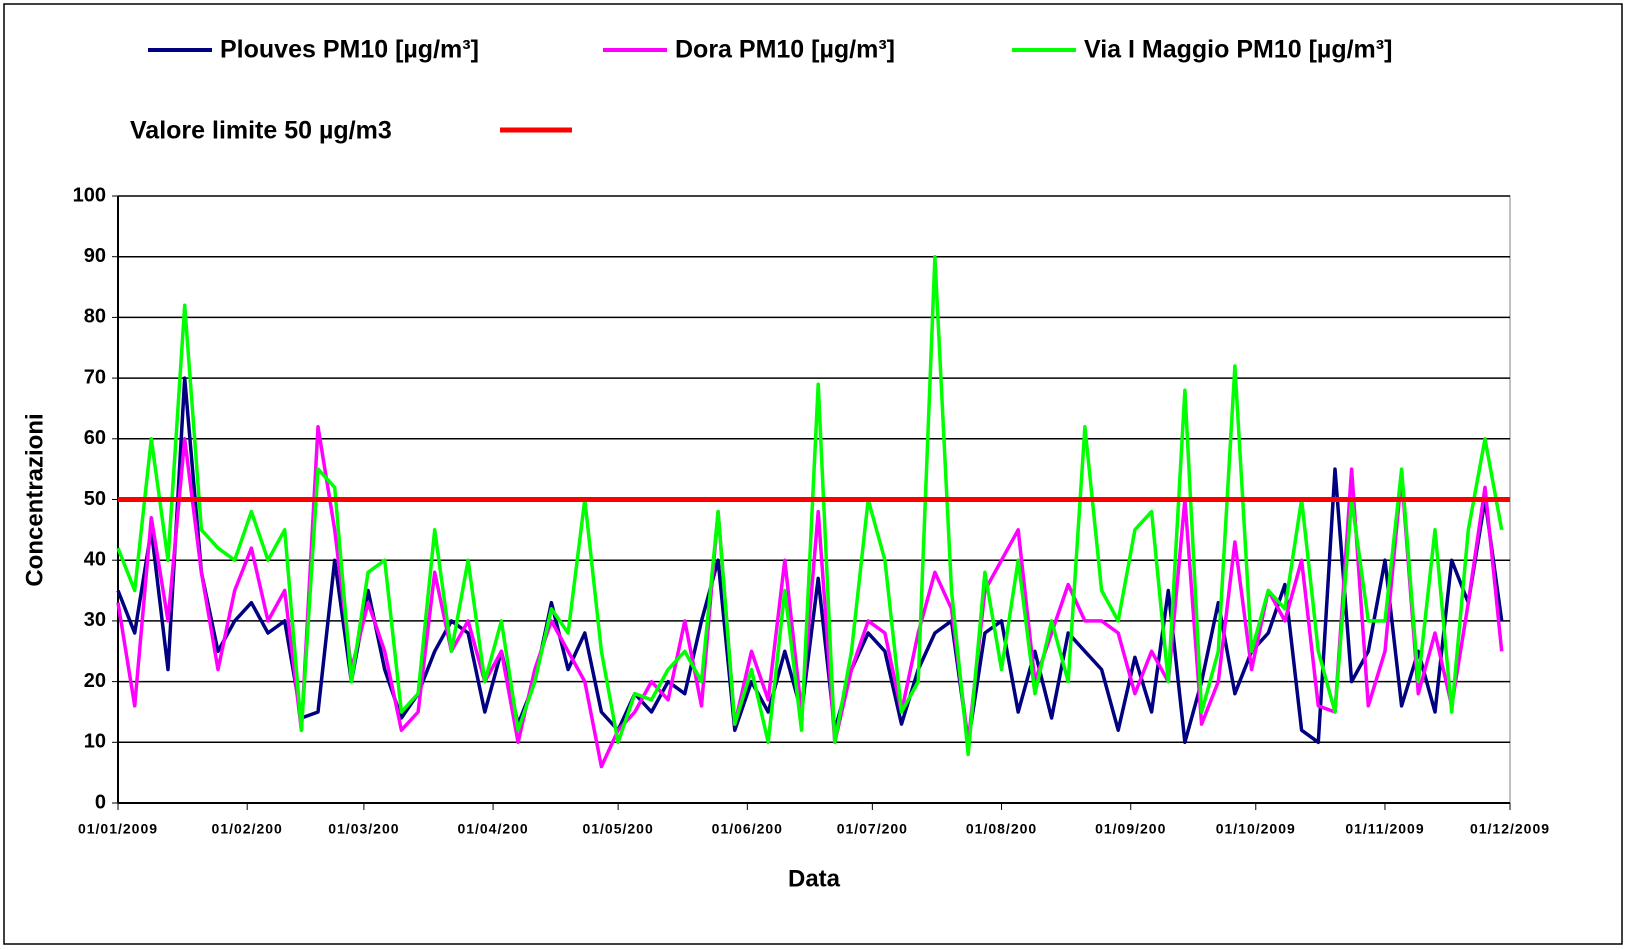 The image size is (1628, 950). I want to click on x-tick-label: 01/12/2009, so click(1510, 829).